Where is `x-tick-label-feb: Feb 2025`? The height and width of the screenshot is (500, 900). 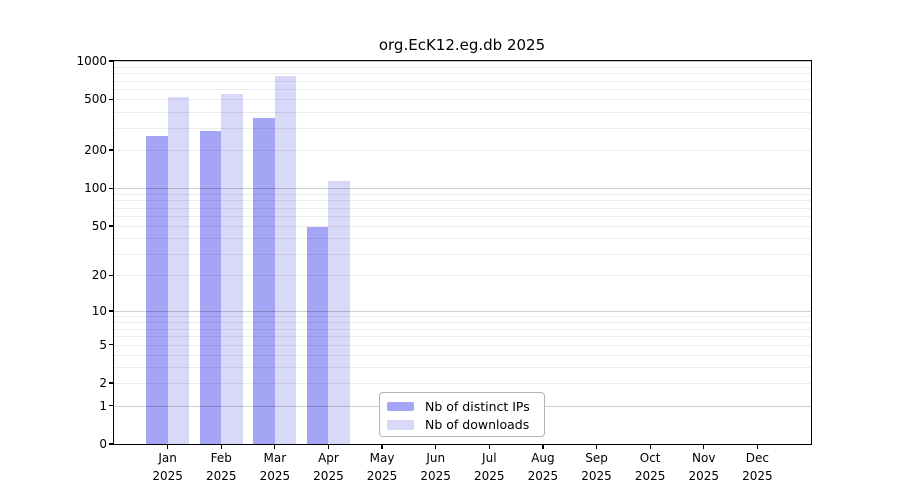 x-tick-label-feb: Feb 2025 is located at coordinates (221, 467).